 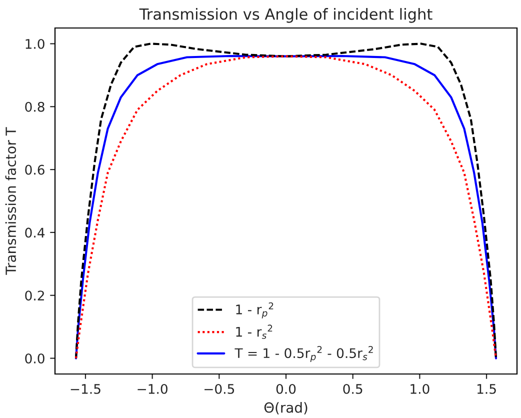 I want to click on y-tick-label: 1.0, so click(x=35, y=43).